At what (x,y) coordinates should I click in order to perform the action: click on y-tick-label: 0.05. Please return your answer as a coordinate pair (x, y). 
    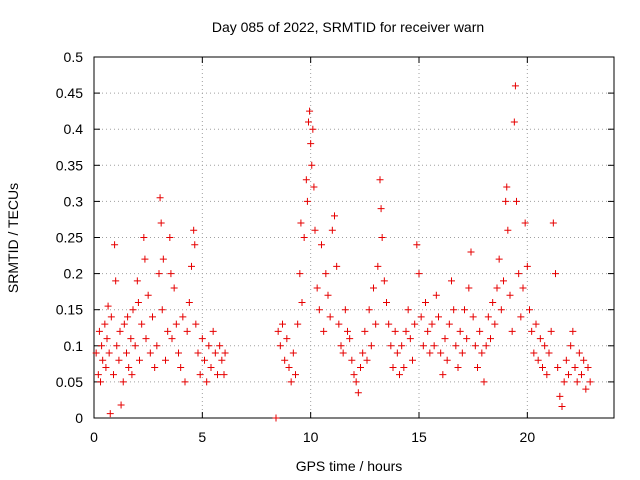
    Looking at the image, I should click on (69, 382).